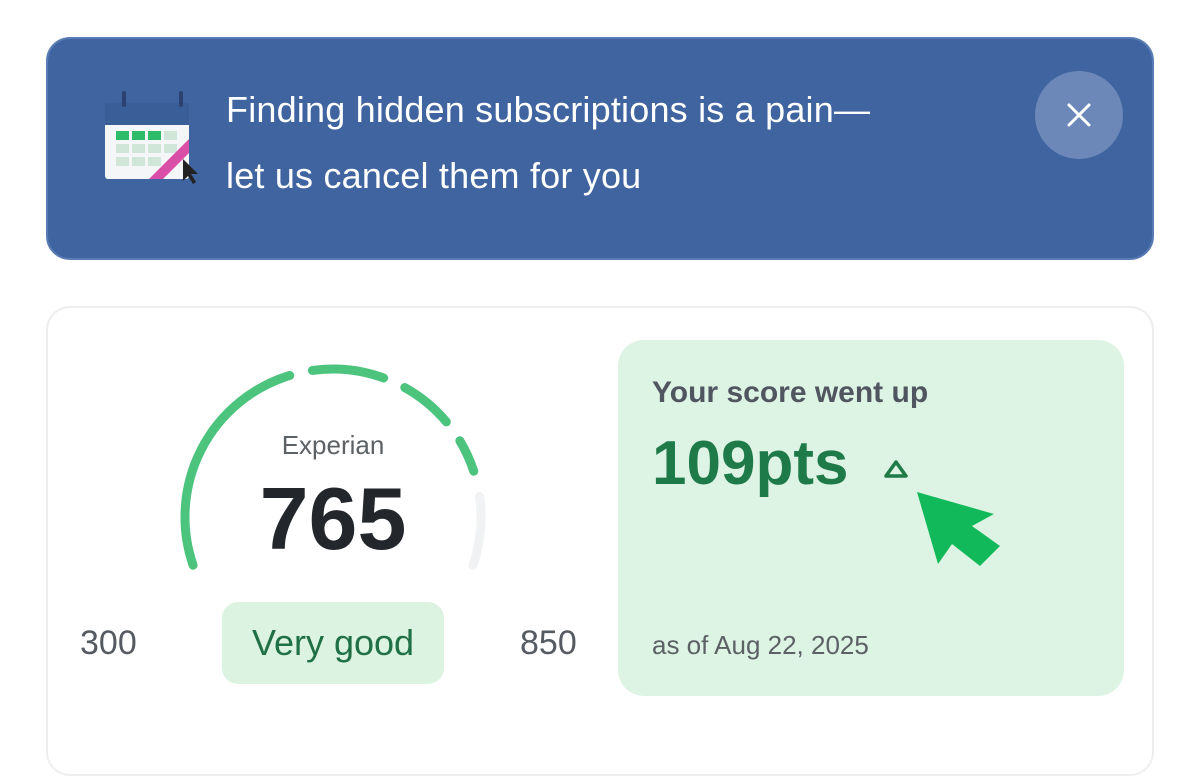  I want to click on calendar-cancel-icon, so click(151, 137).